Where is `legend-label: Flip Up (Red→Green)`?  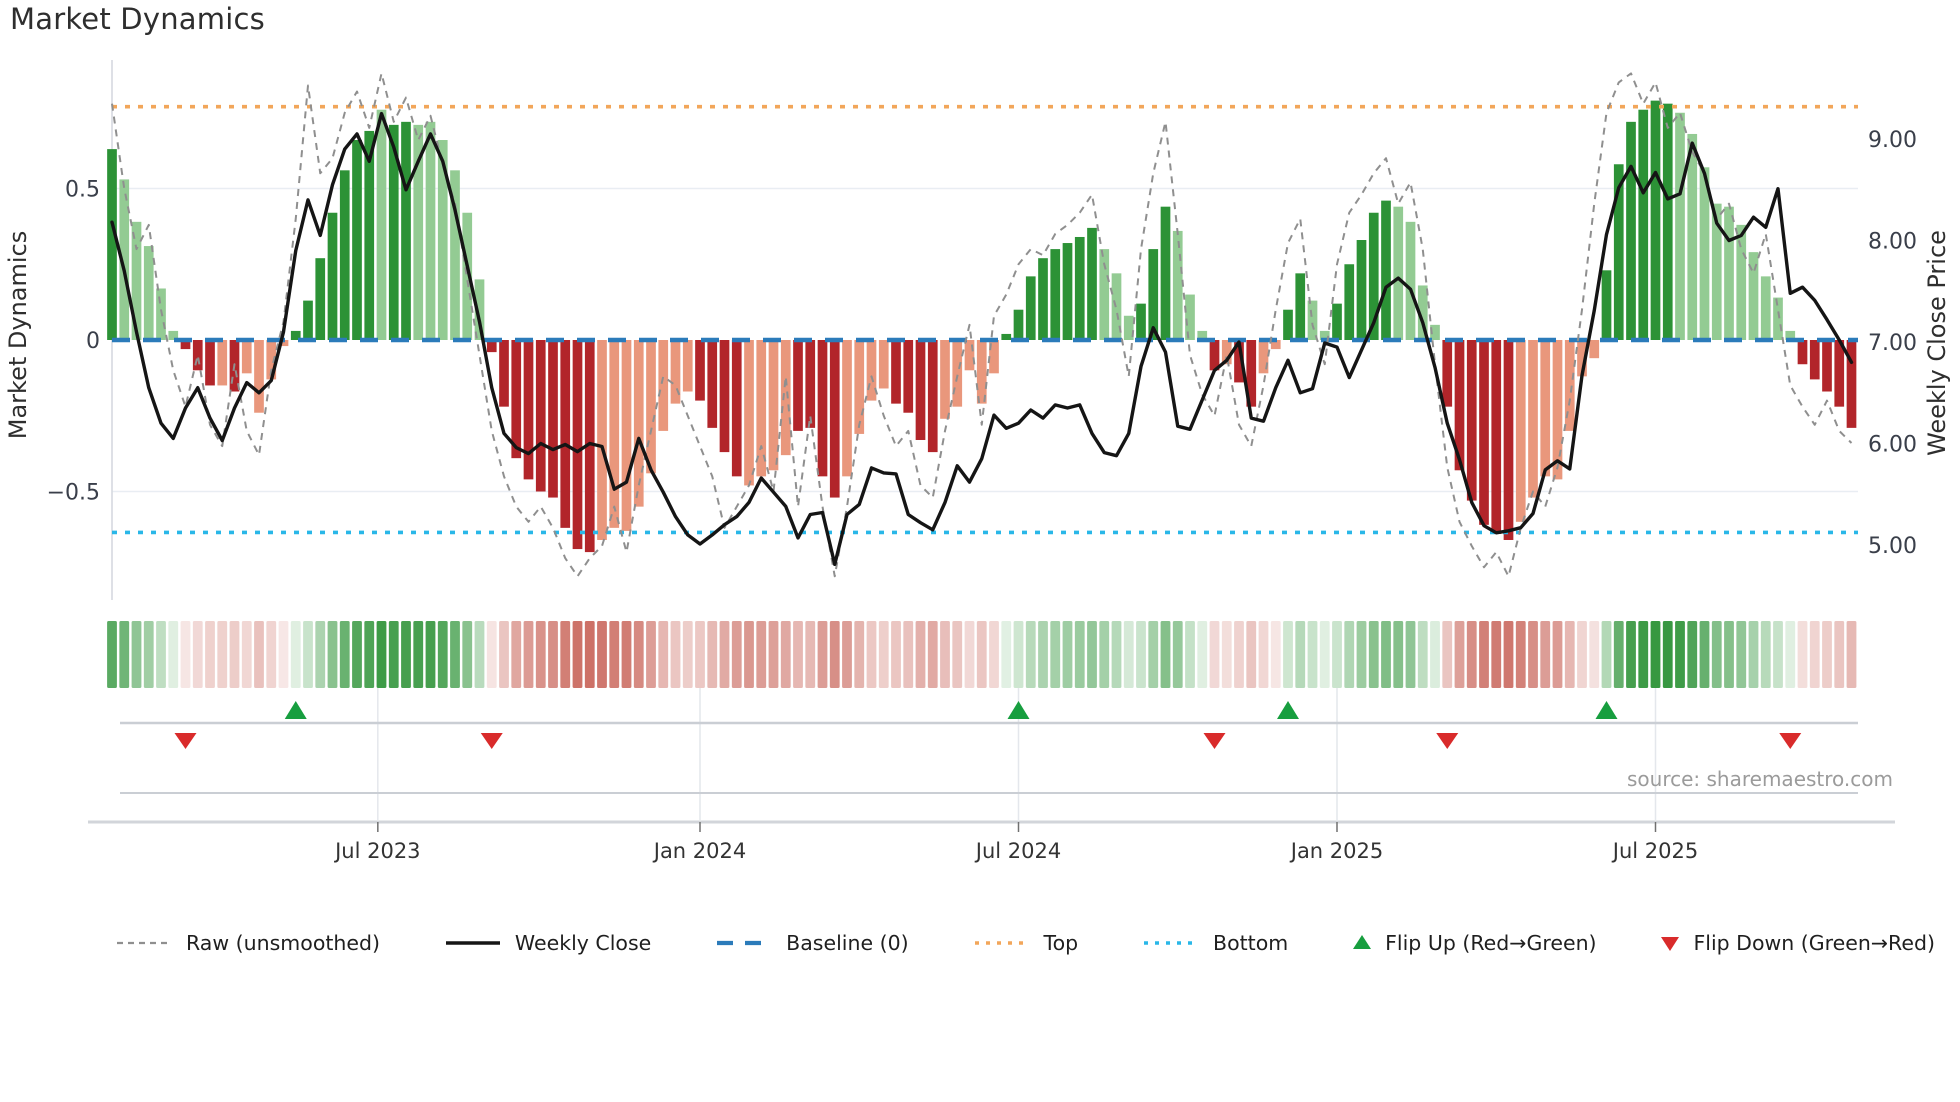 legend-label: Flip Up (Red→Green) is located at coordinates (1491, 943).